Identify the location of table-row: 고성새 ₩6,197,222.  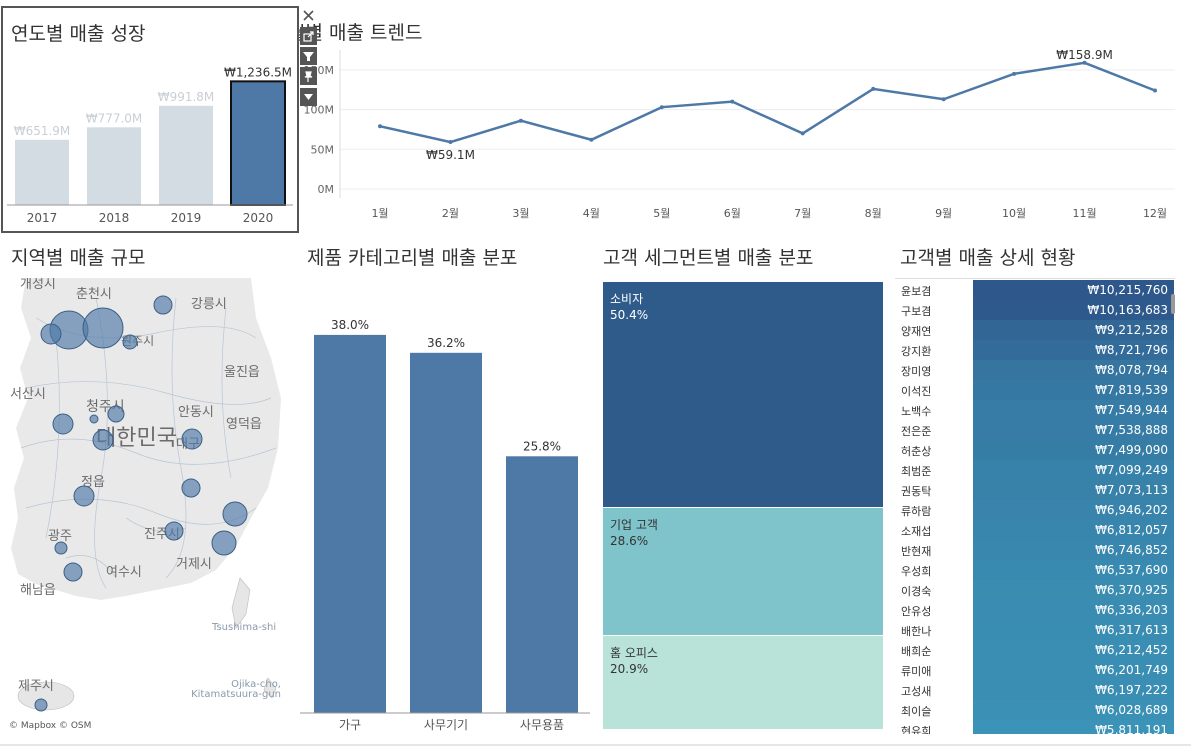
(1035, 690).